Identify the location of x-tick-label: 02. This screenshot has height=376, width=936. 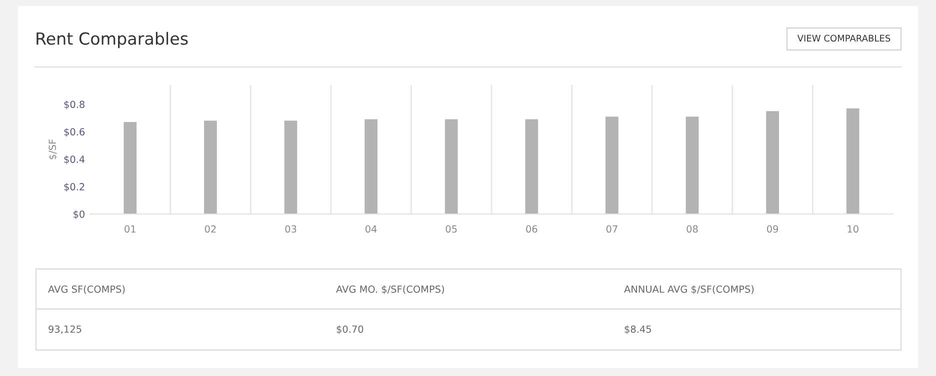
(210, 229).